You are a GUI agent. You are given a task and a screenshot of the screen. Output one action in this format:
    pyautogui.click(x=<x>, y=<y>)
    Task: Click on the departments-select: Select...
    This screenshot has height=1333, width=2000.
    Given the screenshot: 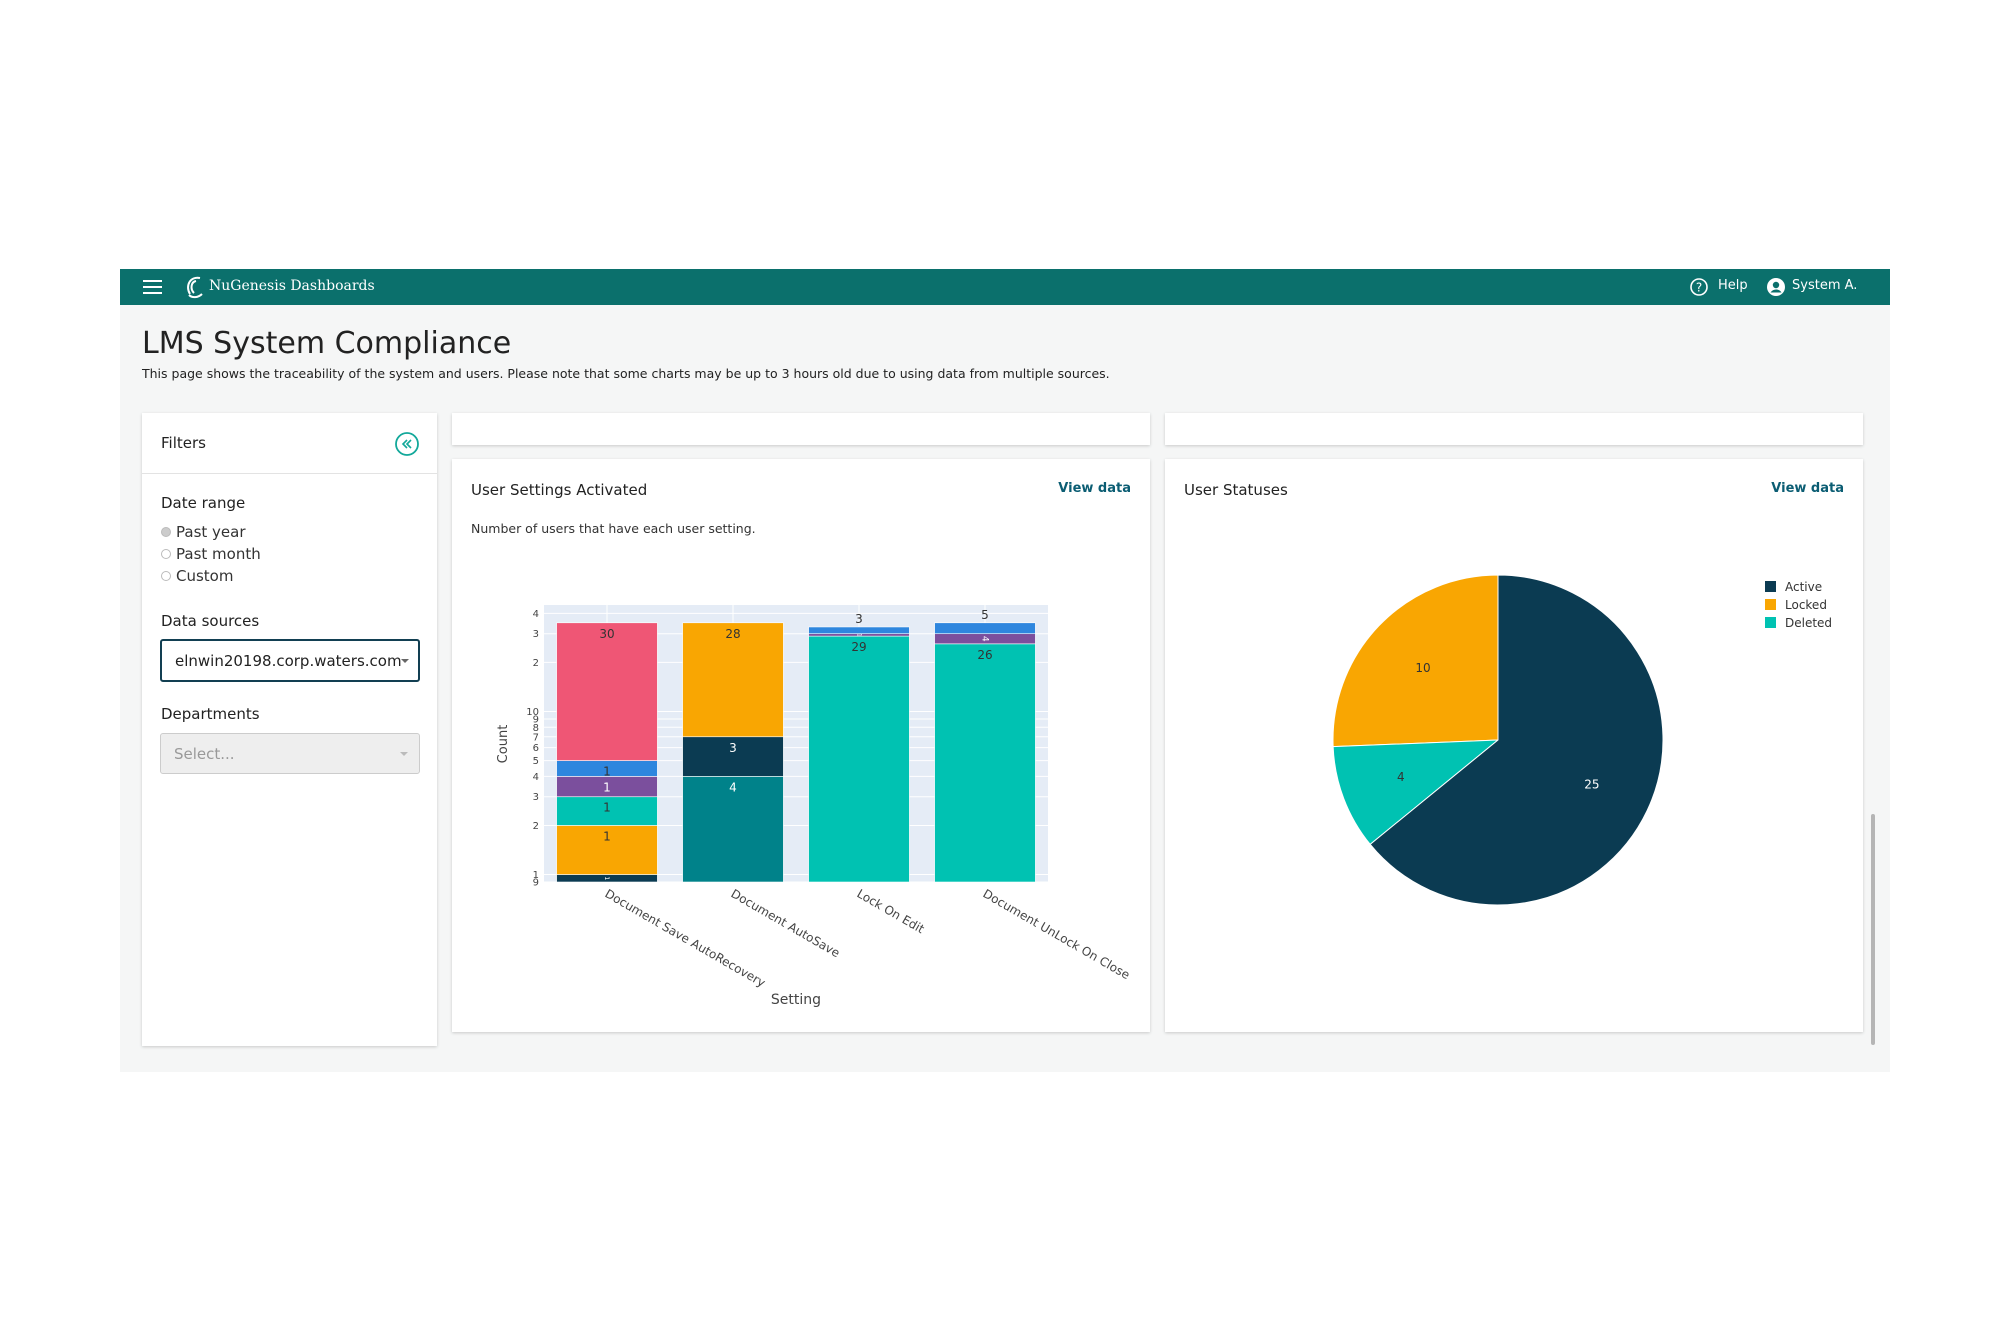 What is the action you would take?
    pyautogui.click(x=290, y=753)
    